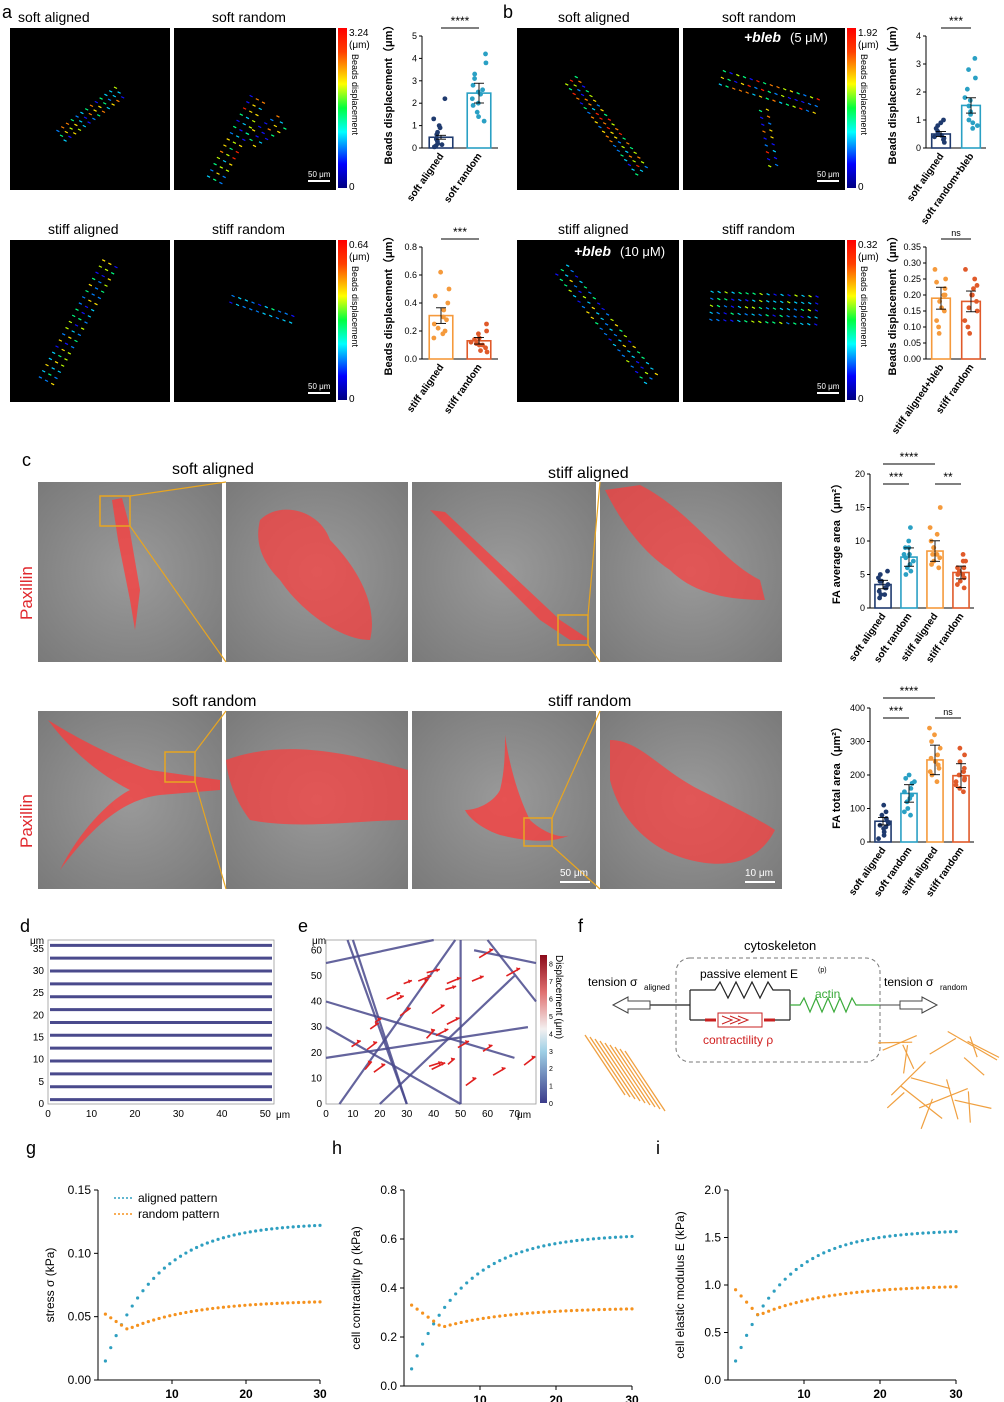 Image resolution: width=1004 pixels, height=1402 pixels. Describe the element at coordinates (862, 575) in the screenshot. I see `y-tick-label: 5` at that location.